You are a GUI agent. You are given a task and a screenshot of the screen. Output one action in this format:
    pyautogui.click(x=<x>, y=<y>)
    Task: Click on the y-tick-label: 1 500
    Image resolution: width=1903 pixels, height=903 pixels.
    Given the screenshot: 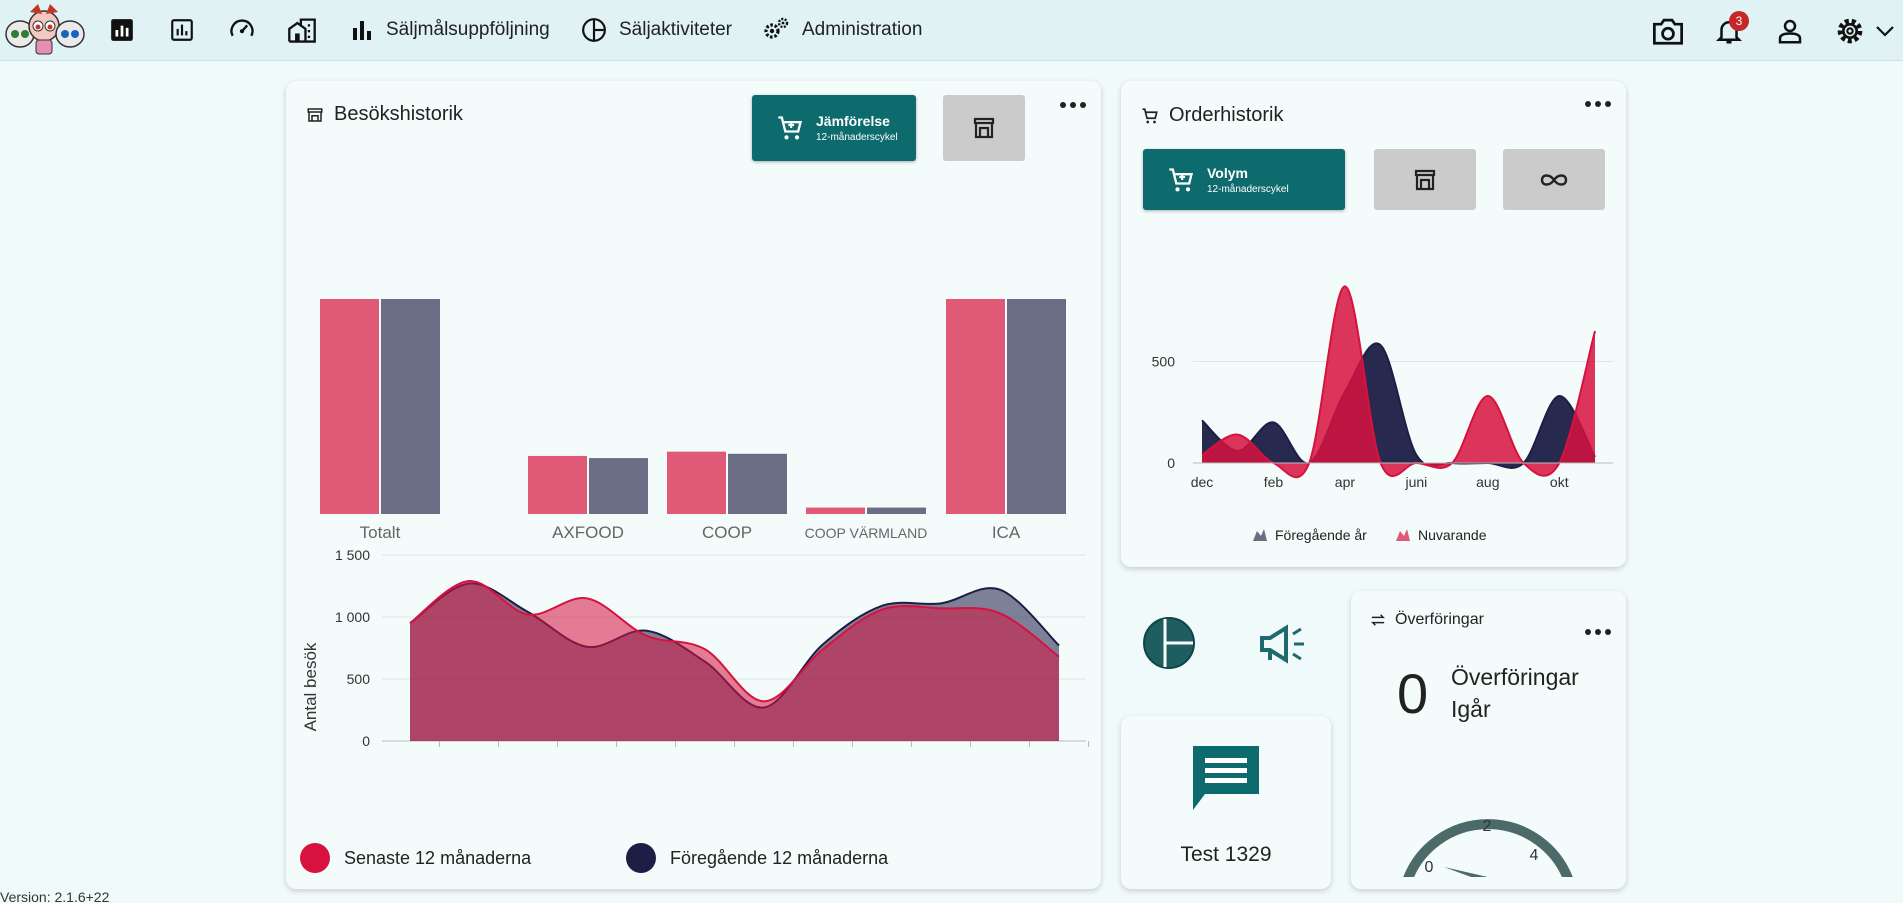 What is the action you would take?
    pyautogui.click(x=352, y=555)
    